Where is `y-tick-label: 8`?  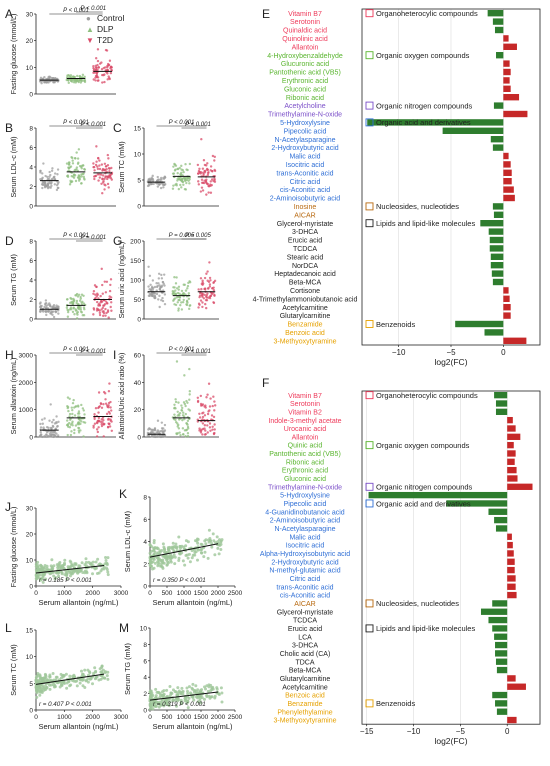
y-tick-label: 8 is located at coordinates (31, 242).